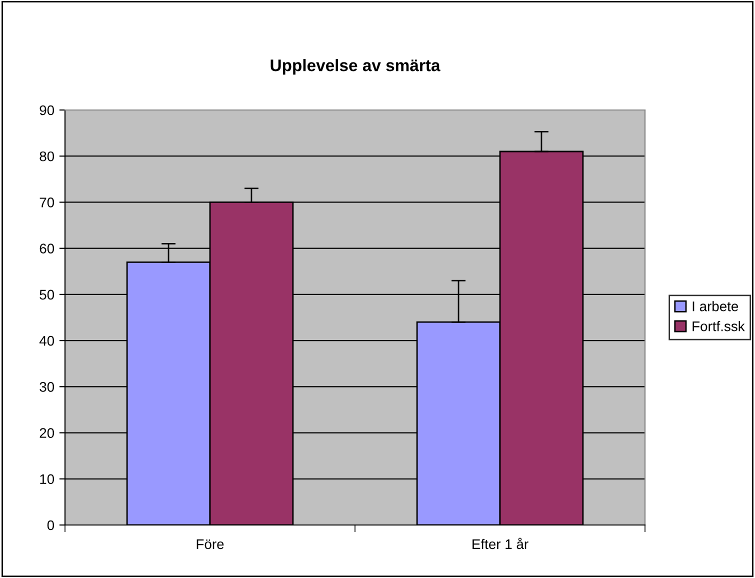 Image resolution: width=755 pixels, height=578 pixels. Describe the element at coordinates (47, 479) in the screenshot. I see `y-tick-label: 10` at that location.